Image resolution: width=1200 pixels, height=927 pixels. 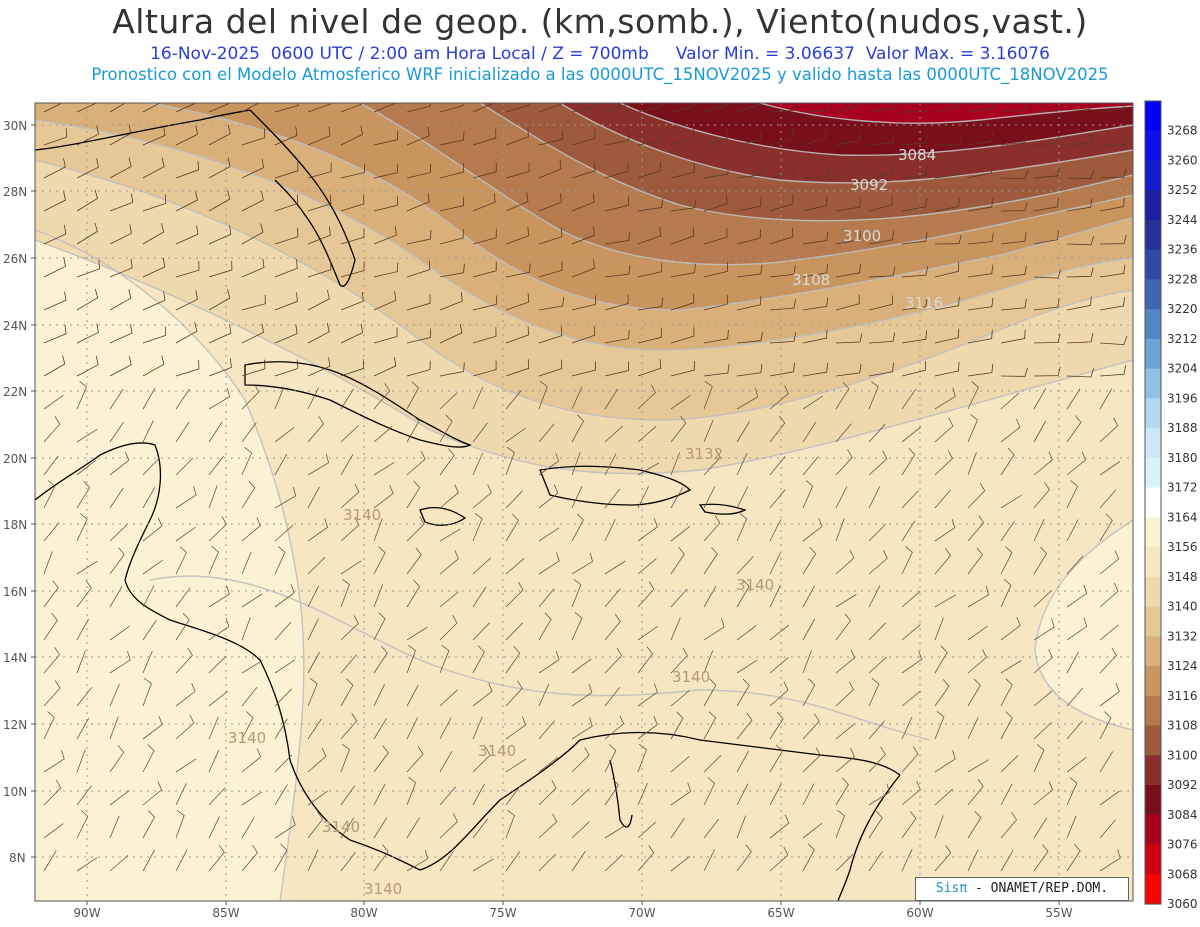 What do you see at coordinates (919, 913) in the screenshot?
I see `lon-label: 60W` at bounding box center [919, 913].